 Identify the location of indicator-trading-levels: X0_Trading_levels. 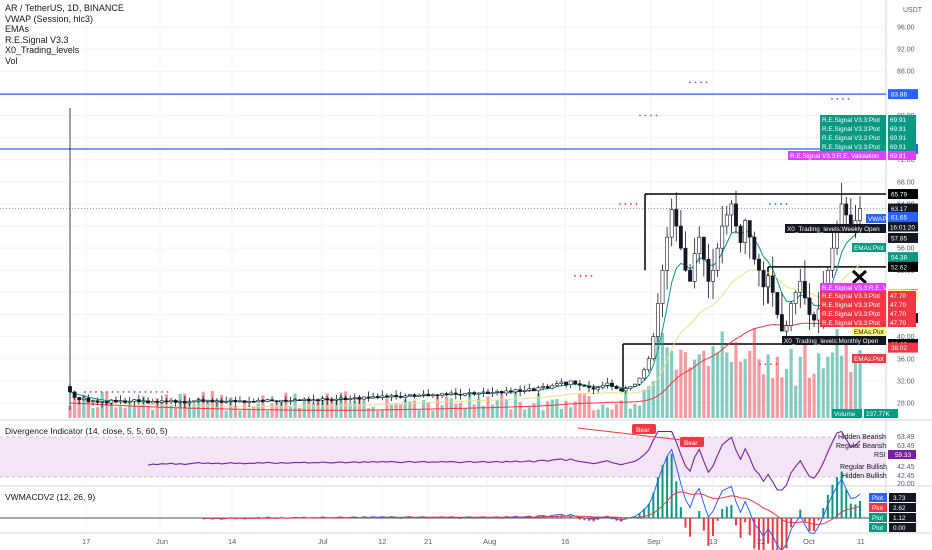
(42, 50).